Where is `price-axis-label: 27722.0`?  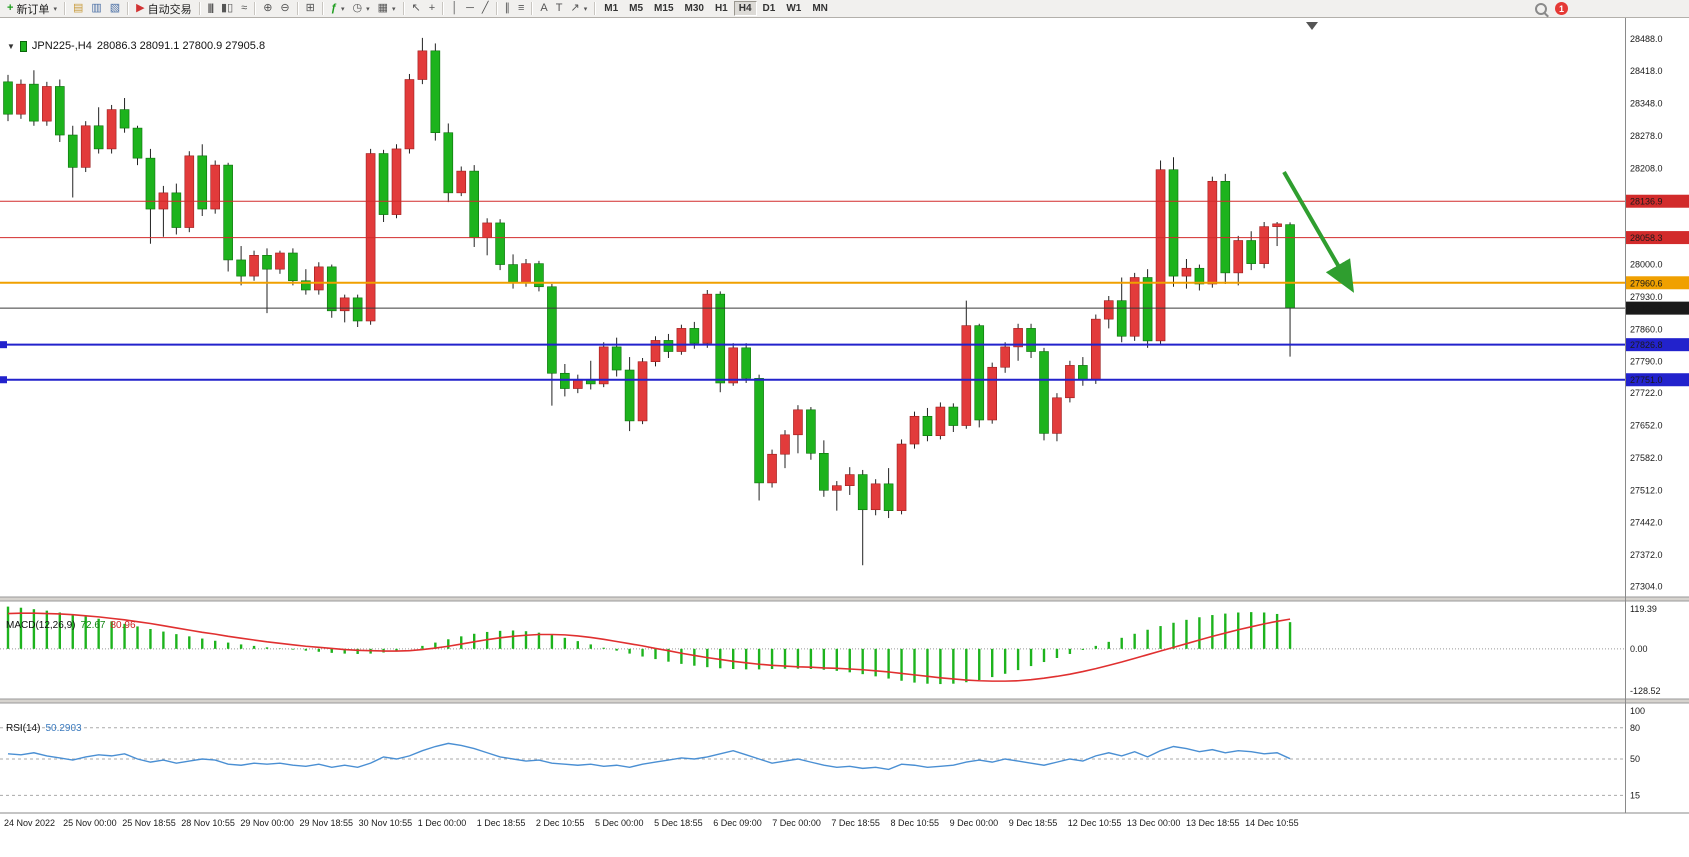
price-axis-label: 27722.0 is located at coordinates (1646, 393).